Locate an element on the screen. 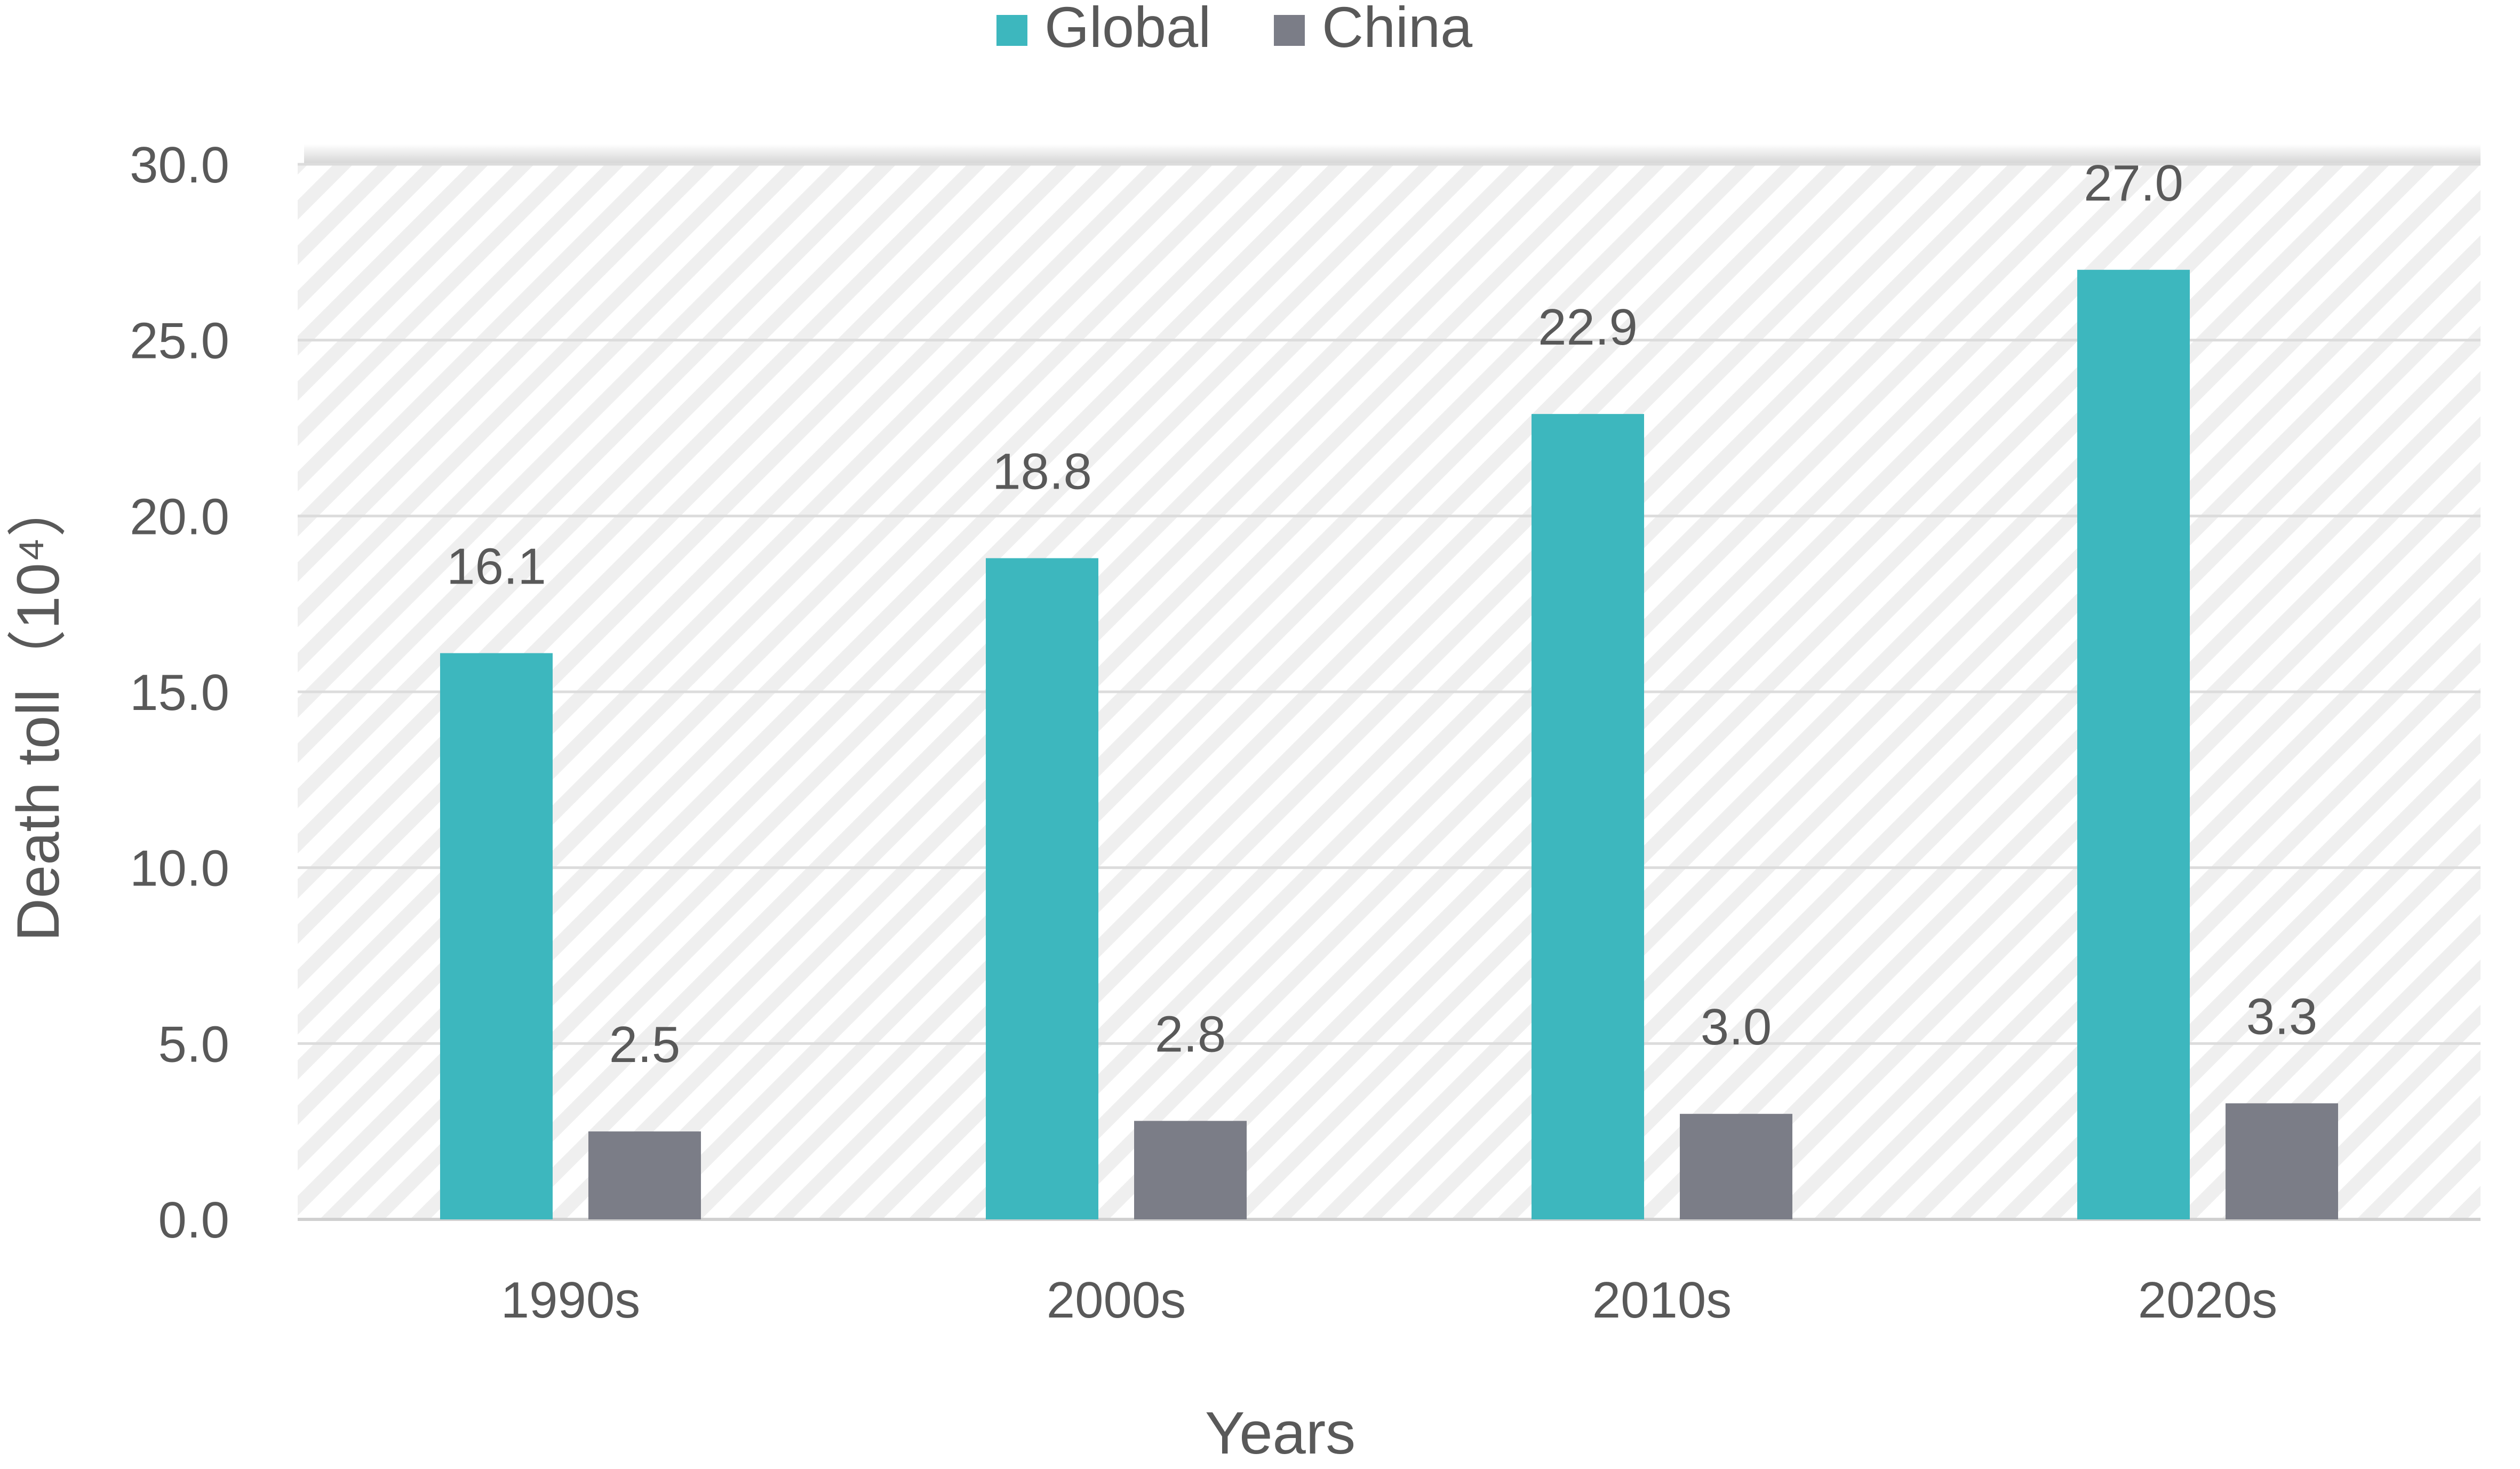 This screenshot has width=2520, height=1469. legend-swatch-global is located at coordinates (1011, 30).